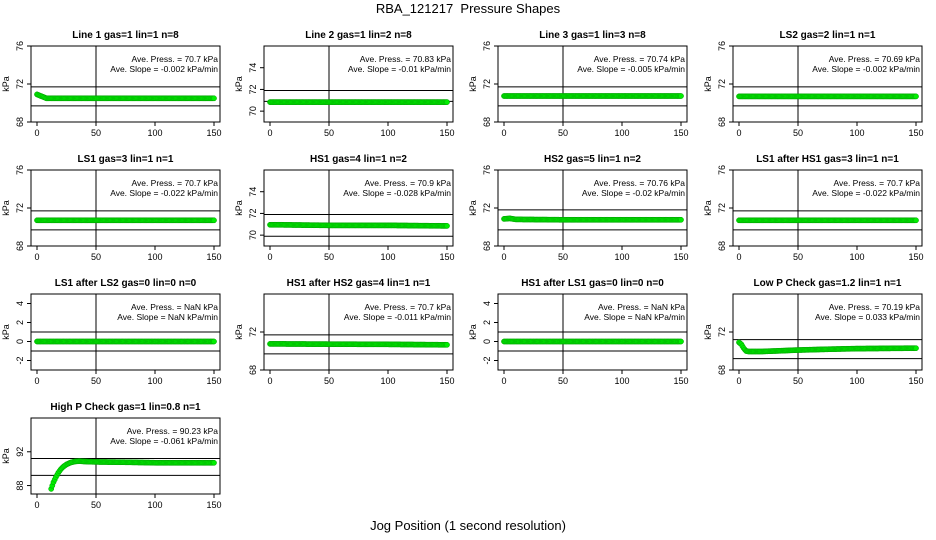 The image size is (936, 540). What do you see at coordinates (359, 283) in the screenshot?
I see `panel-title: HS1 after HS2 gas=4 lin=1 n=1` at bounding box center [359, 283].